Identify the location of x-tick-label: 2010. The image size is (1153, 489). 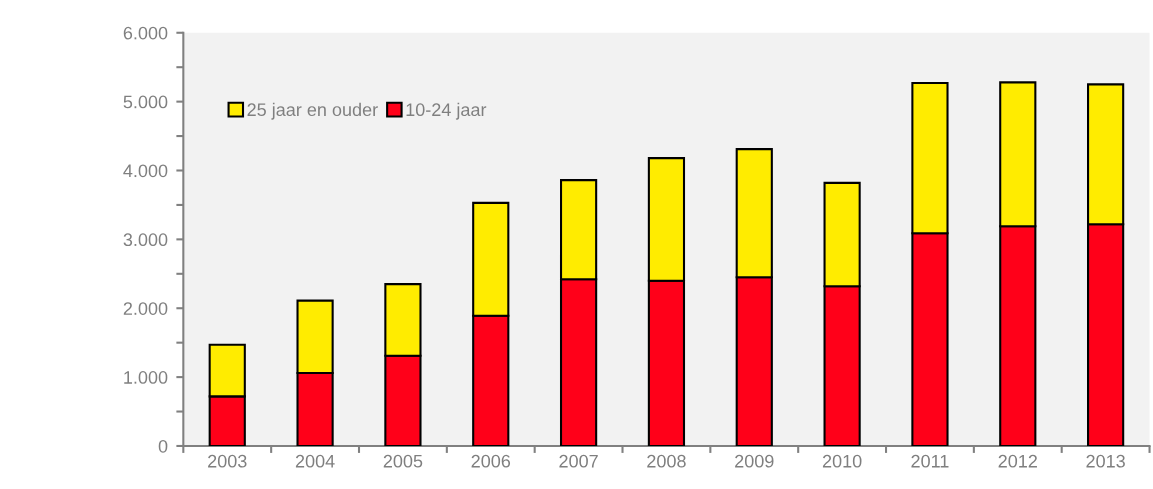
(842, 461).